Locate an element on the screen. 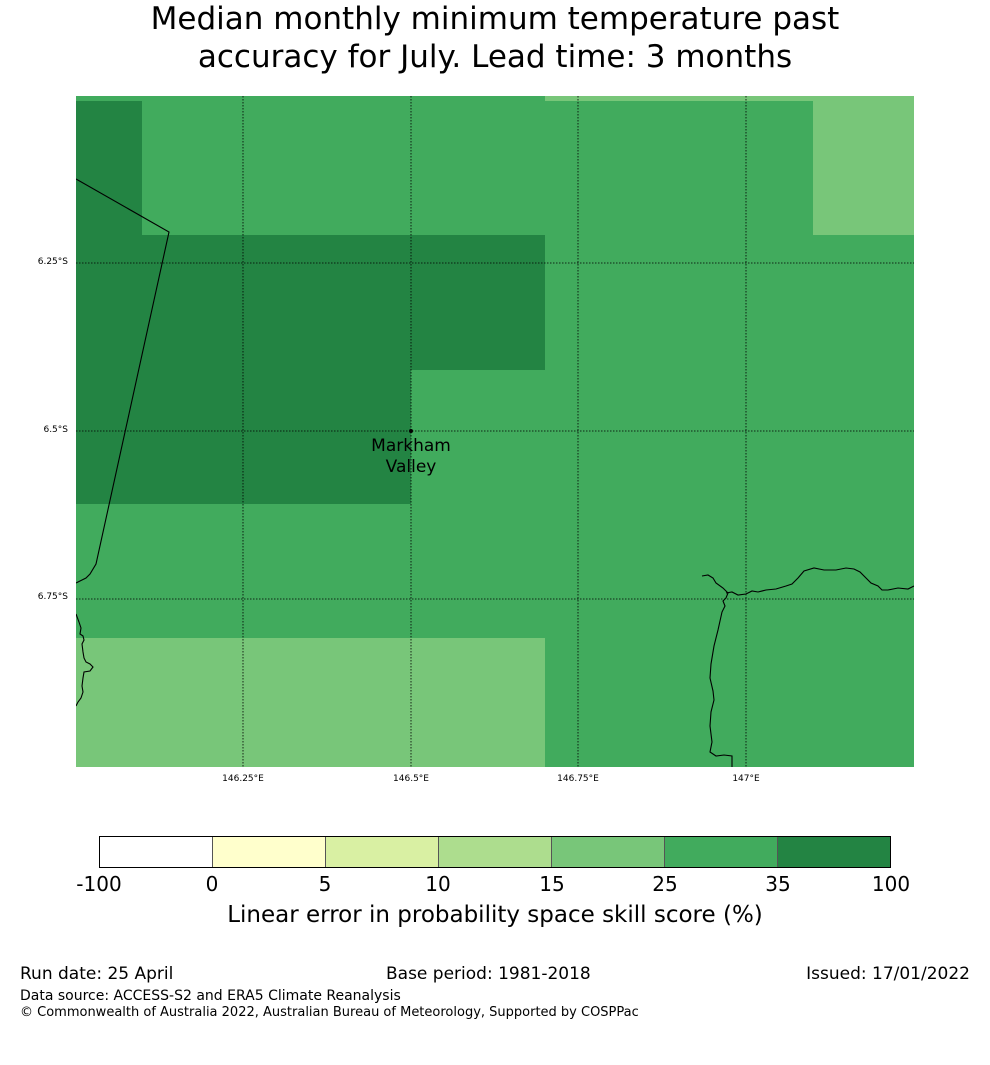 This screenshot has height=1065, width=990. lon-tick-label: 146.25°E is located at coordinates (243, 779).